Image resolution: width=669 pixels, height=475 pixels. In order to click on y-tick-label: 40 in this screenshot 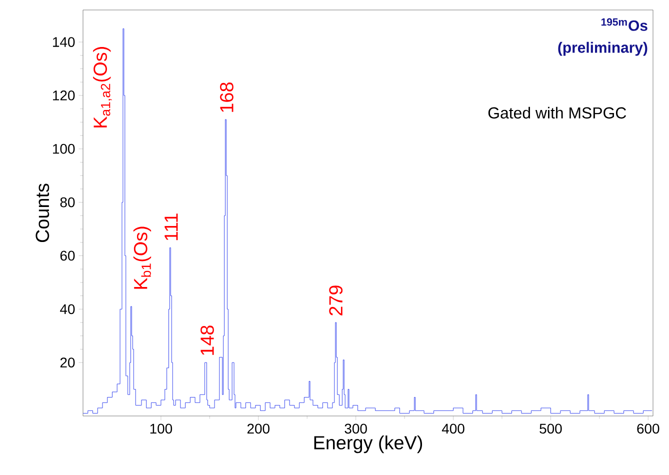, I will do `click(67, 309)`.